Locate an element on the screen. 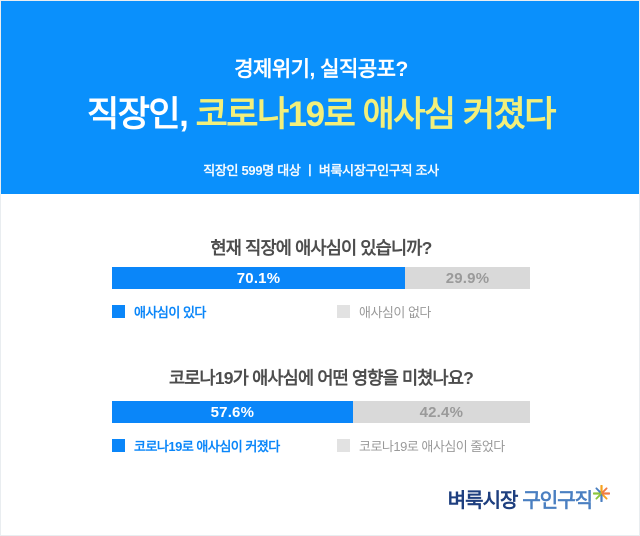  question-2-legend: 코로나19로 애사심이 커졌다 코로나19로 애사심이 줄었다 is located at coordinates (342, 445).